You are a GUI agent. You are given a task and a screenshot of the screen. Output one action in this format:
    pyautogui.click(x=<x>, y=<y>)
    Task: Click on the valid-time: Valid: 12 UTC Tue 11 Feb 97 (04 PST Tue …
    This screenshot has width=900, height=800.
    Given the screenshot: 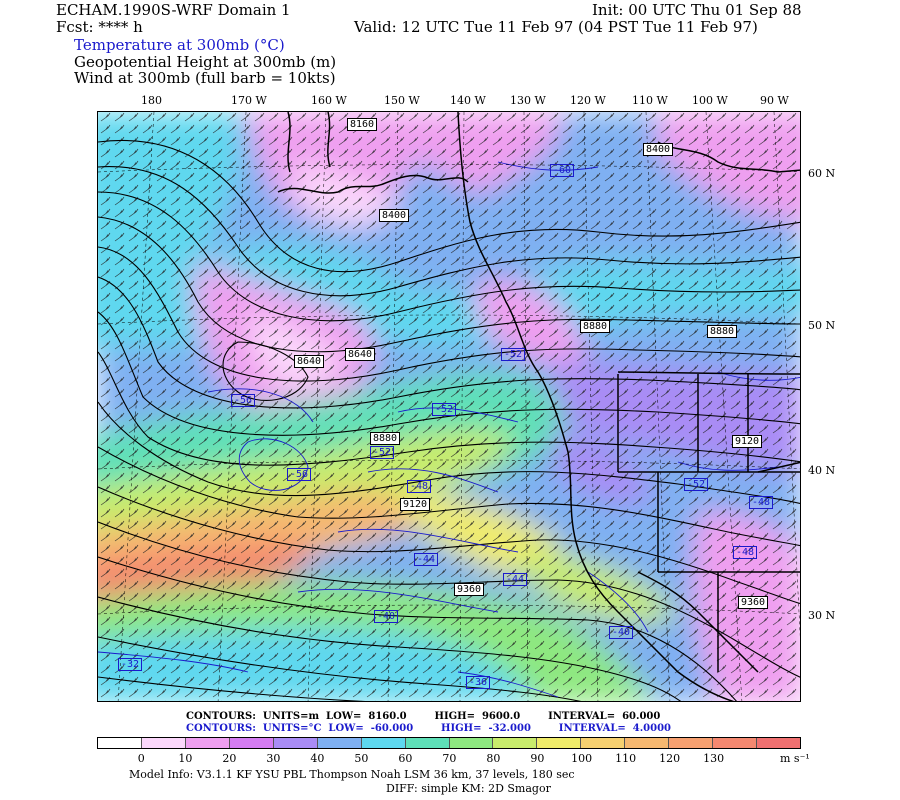 What is the action you would take?
    pyautogui.click(x=556, y=27)
    